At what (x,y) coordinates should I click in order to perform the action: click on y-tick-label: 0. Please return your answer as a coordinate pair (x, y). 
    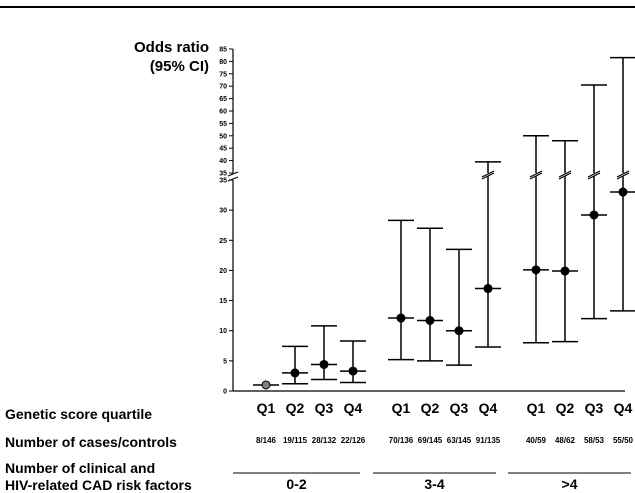
    Looking at the image, I should click on (225, 392).